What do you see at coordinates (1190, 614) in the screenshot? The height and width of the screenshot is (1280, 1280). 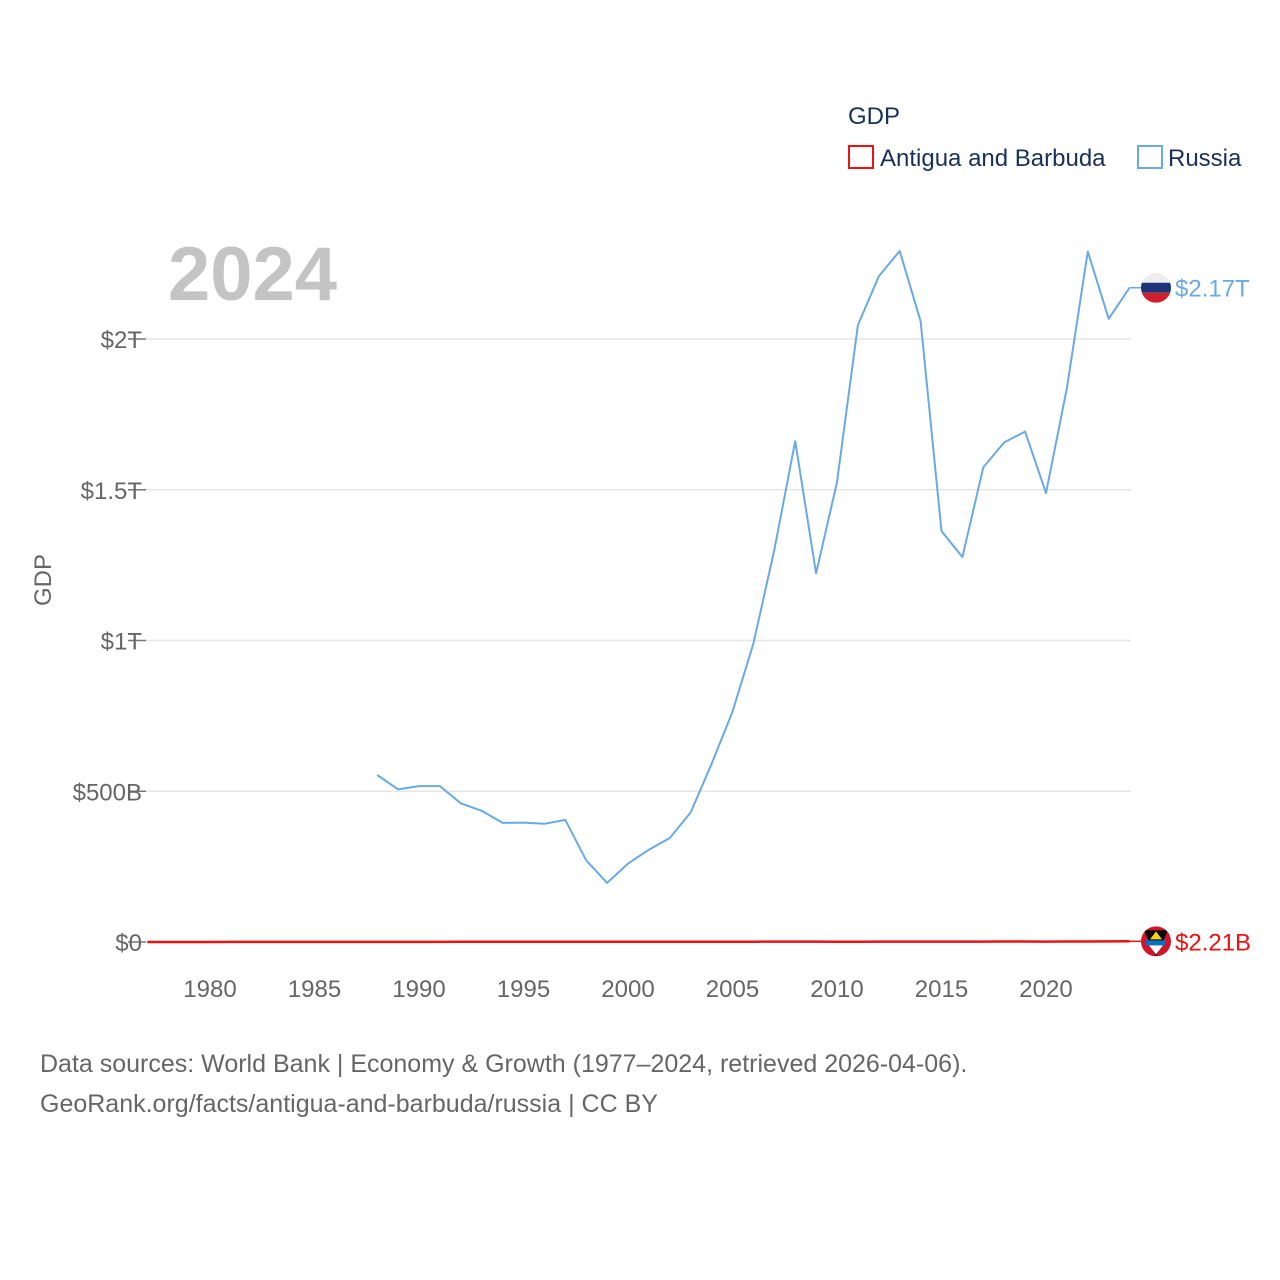 I see `series-end-markers: $2.21B $2.17T` at bounding box center [1190, 614].